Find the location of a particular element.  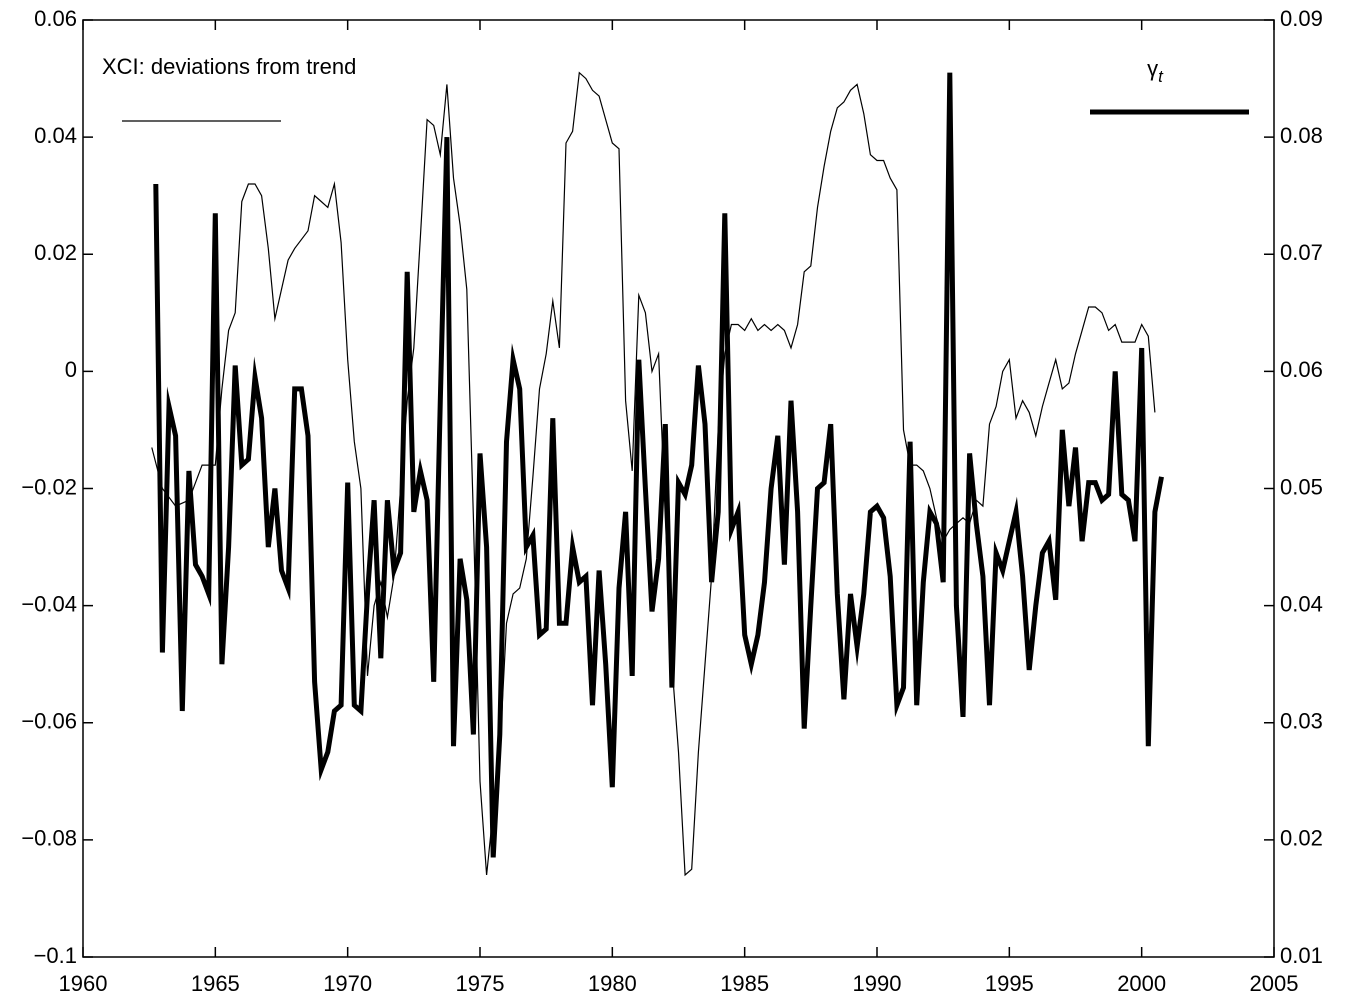

x-tick-label: 1960 is located at coordinates (83, 983).